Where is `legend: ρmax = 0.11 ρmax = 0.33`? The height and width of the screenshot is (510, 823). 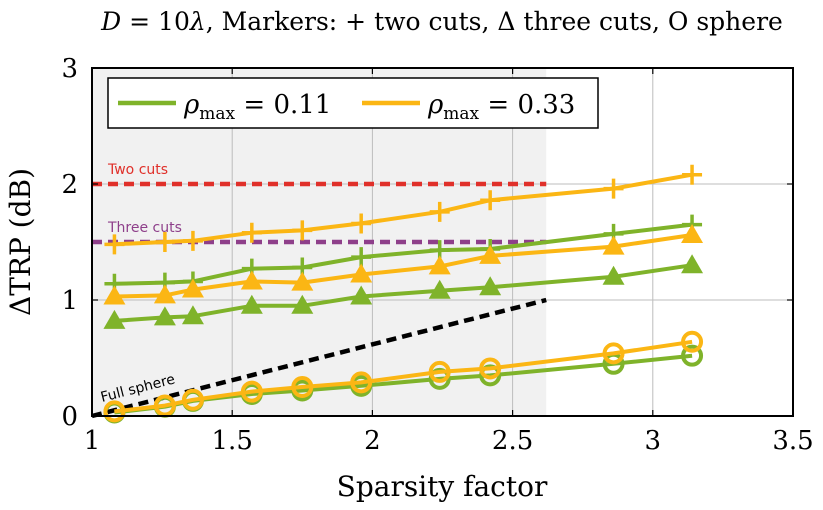 legend: ρmax = 0.11 ρmax = 0.33 is located at coordinates (353, 103).